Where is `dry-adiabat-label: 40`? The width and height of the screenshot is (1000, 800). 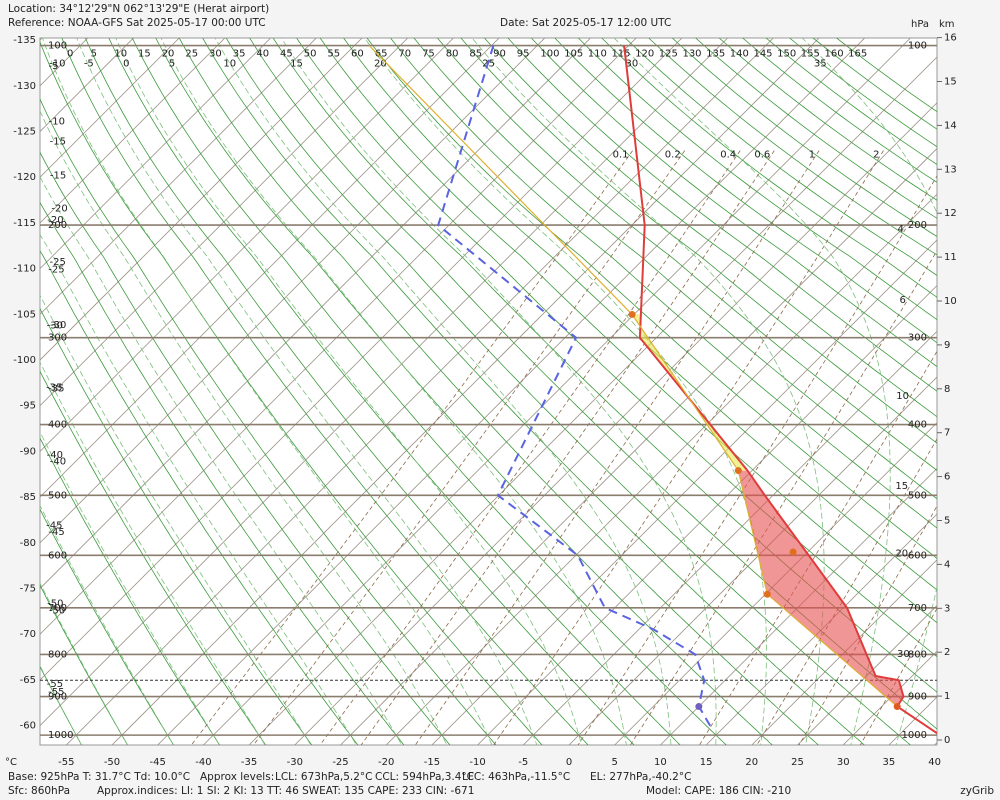
dry-adiabat-label: 40 is located at coordinates (262, 54).